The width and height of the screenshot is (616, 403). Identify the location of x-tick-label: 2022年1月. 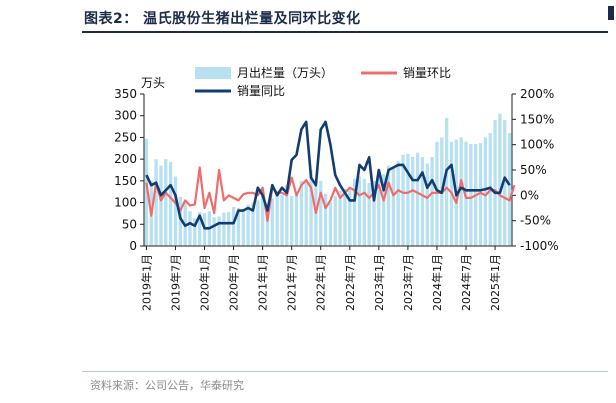
(321, 282).